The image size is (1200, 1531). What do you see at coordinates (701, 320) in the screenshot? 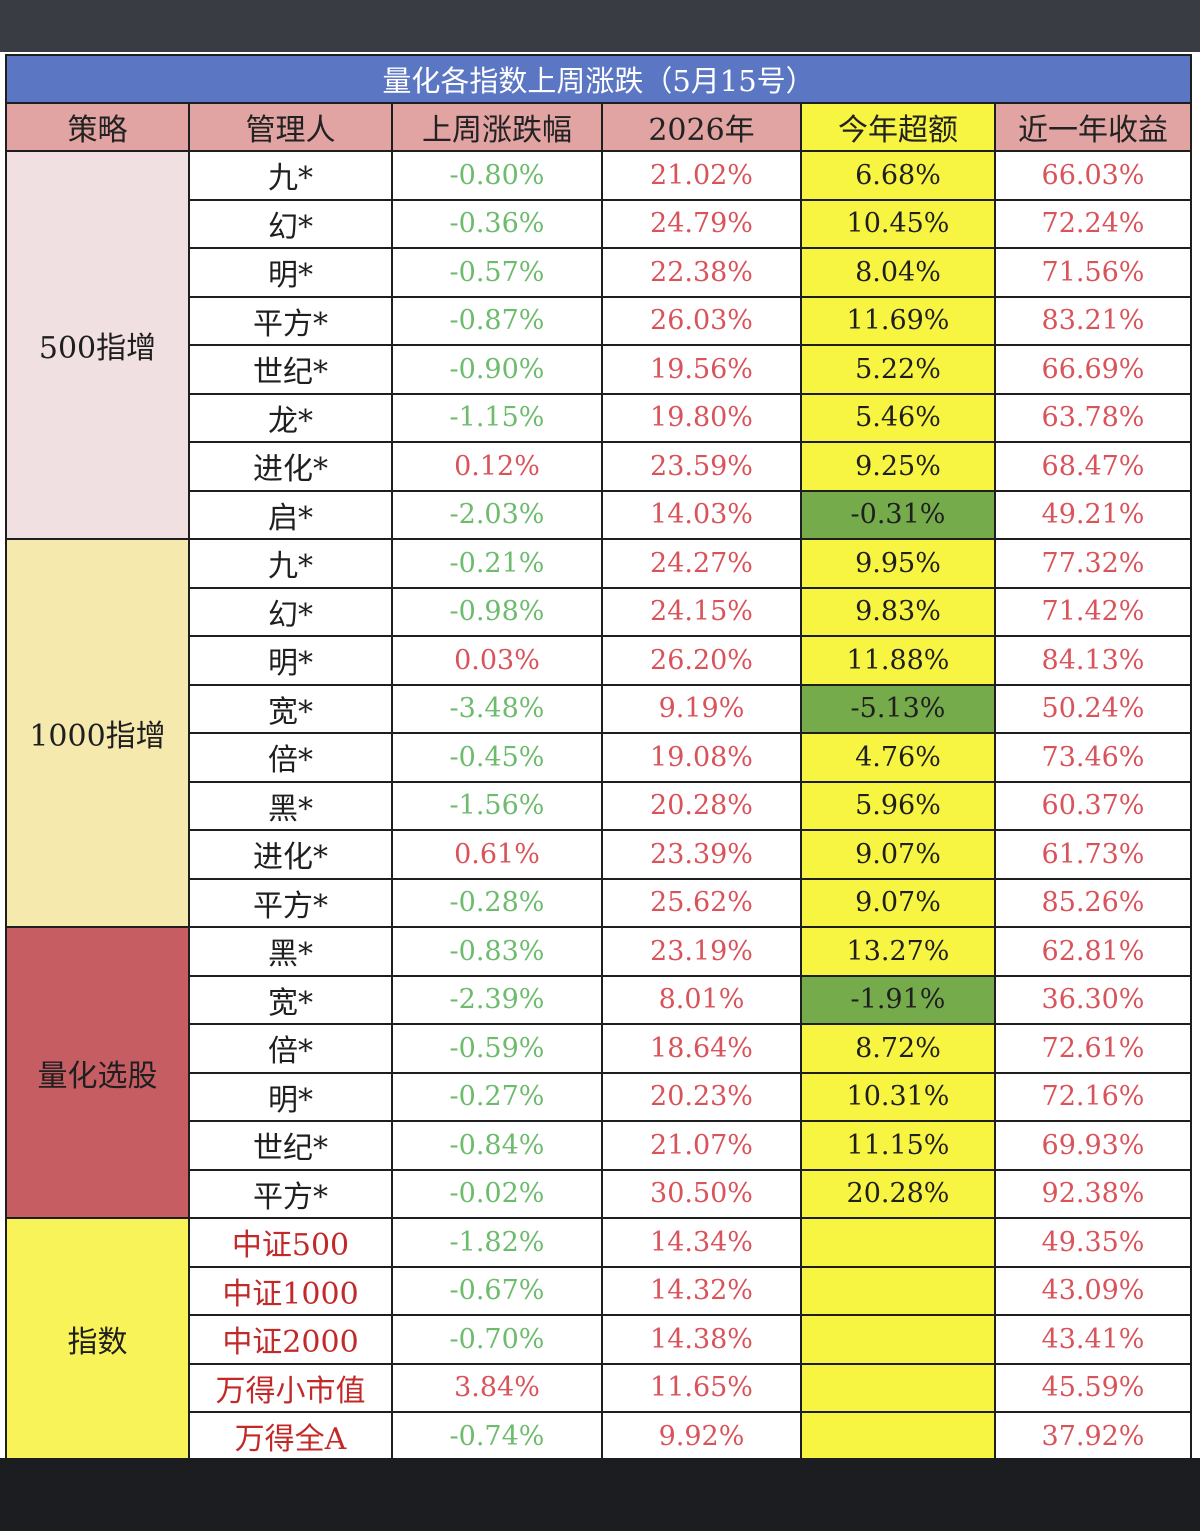
I see `ytd-cell: 26.03%` at bounding box center [701, 320].